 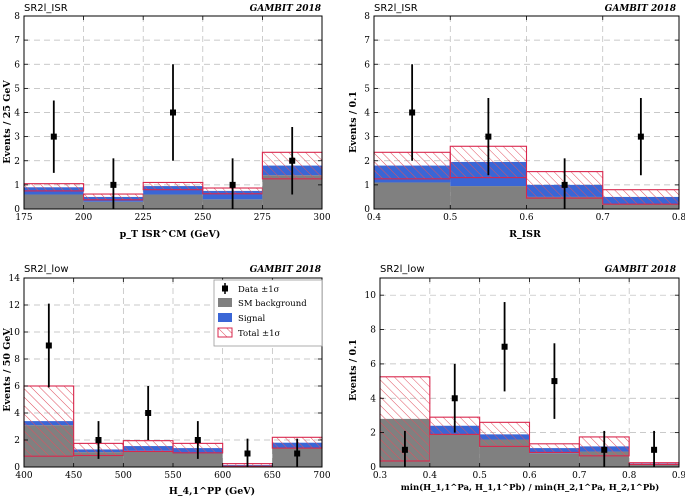 I want to click on x-tick-label: 550, so click(x=172, y=476).